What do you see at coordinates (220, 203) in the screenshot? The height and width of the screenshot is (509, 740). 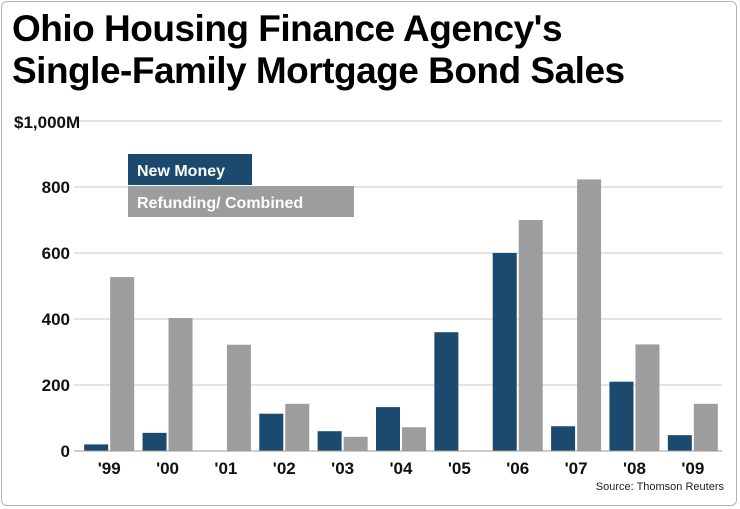 I see `legend-refunding-label: Refunding/ Combined` at bounding box center [220, 203].